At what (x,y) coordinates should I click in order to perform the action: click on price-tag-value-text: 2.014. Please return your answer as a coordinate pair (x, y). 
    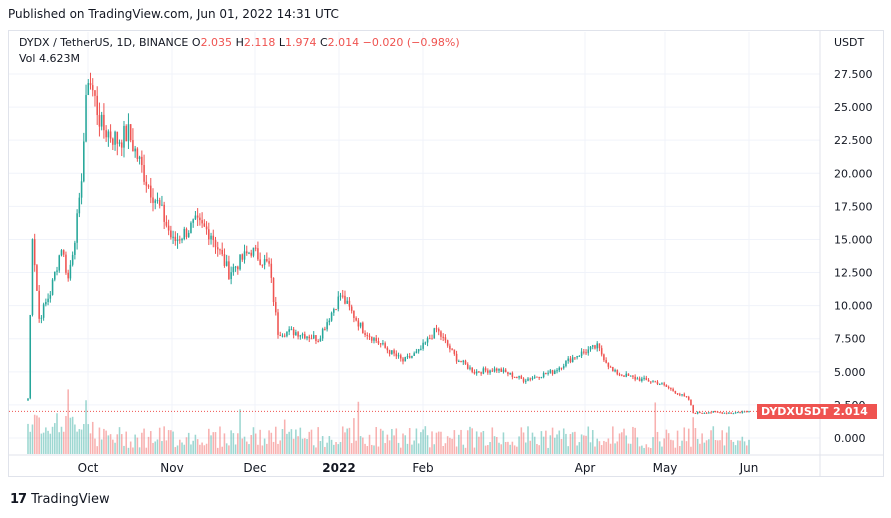
    Looking at the image, I should click on (850, 412).